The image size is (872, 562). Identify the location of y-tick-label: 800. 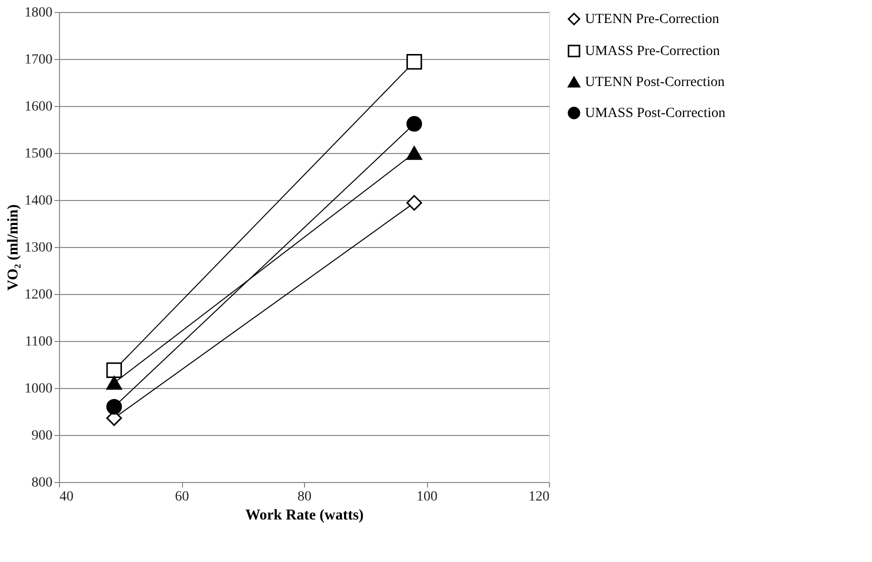
(42, 483).